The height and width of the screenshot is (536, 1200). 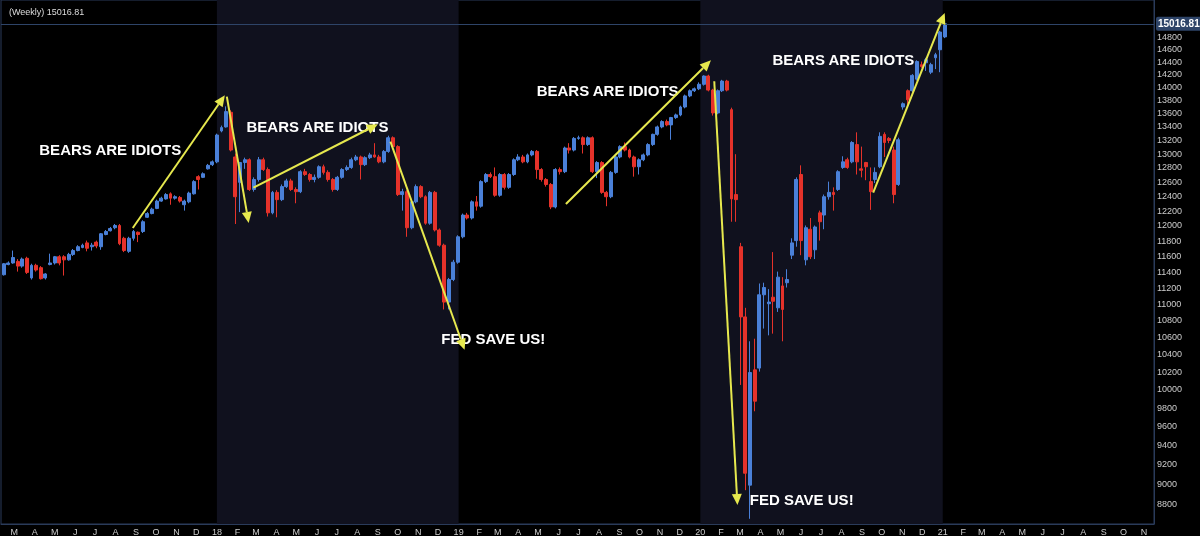 What do you see at coordinates (1167, 407) in the screenshot?
I see `y-tick-label: 9800` at bounding box center [1167, 407].